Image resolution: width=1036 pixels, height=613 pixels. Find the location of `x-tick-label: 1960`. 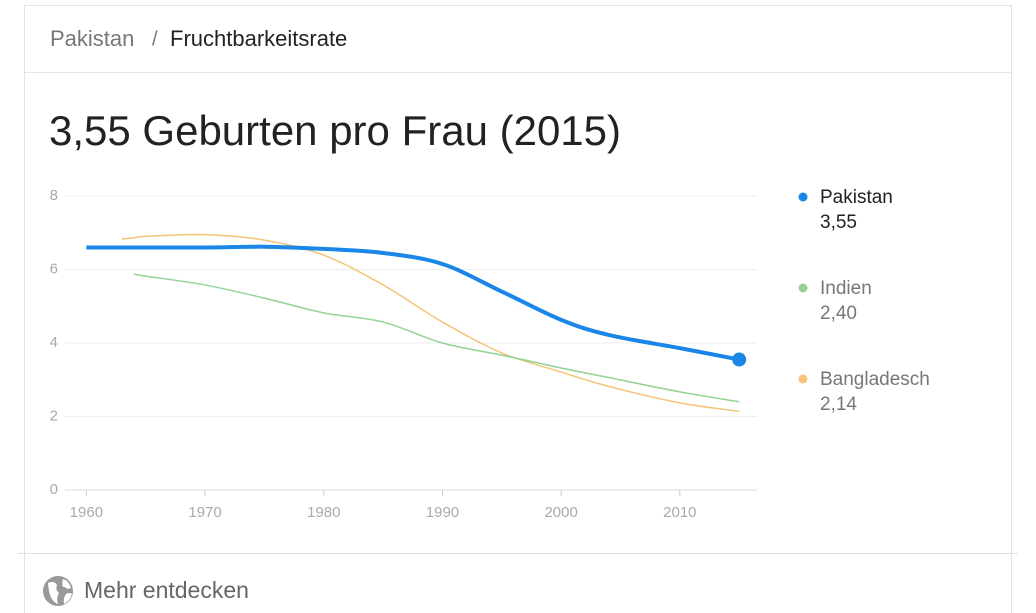

x-tick-label: 1960 is located at coordinates (86, 512).